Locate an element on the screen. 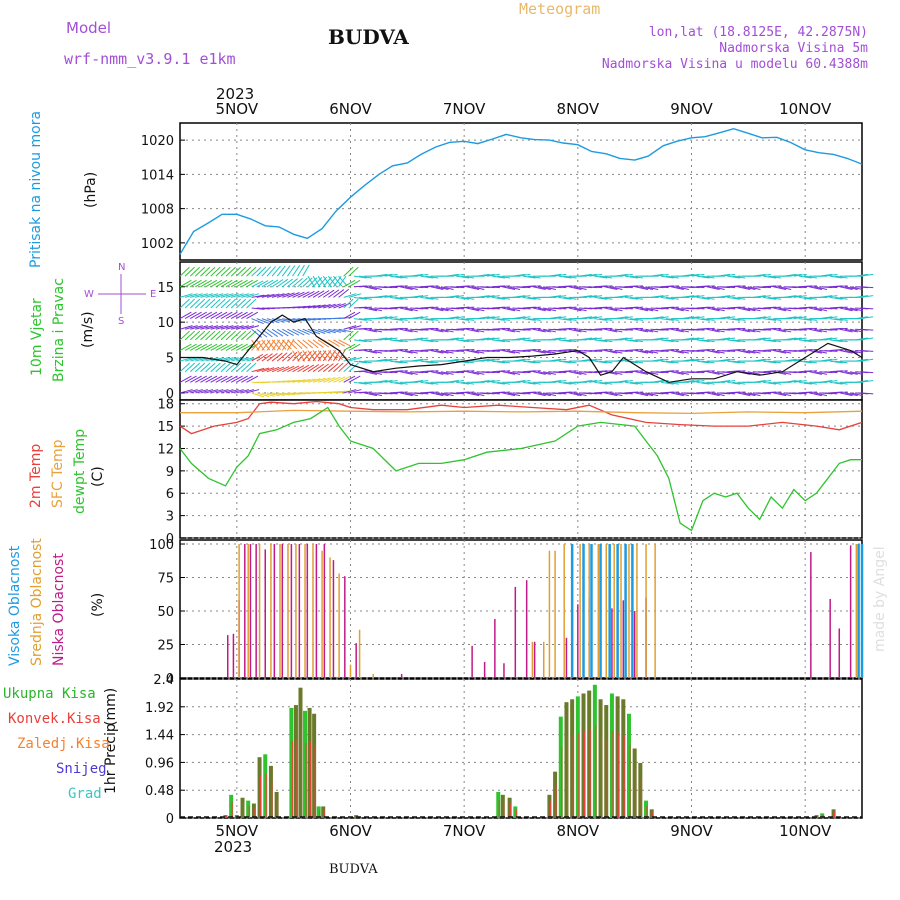  x-tick-label-bottom: 7NOV is located at coordinates (464, 831).